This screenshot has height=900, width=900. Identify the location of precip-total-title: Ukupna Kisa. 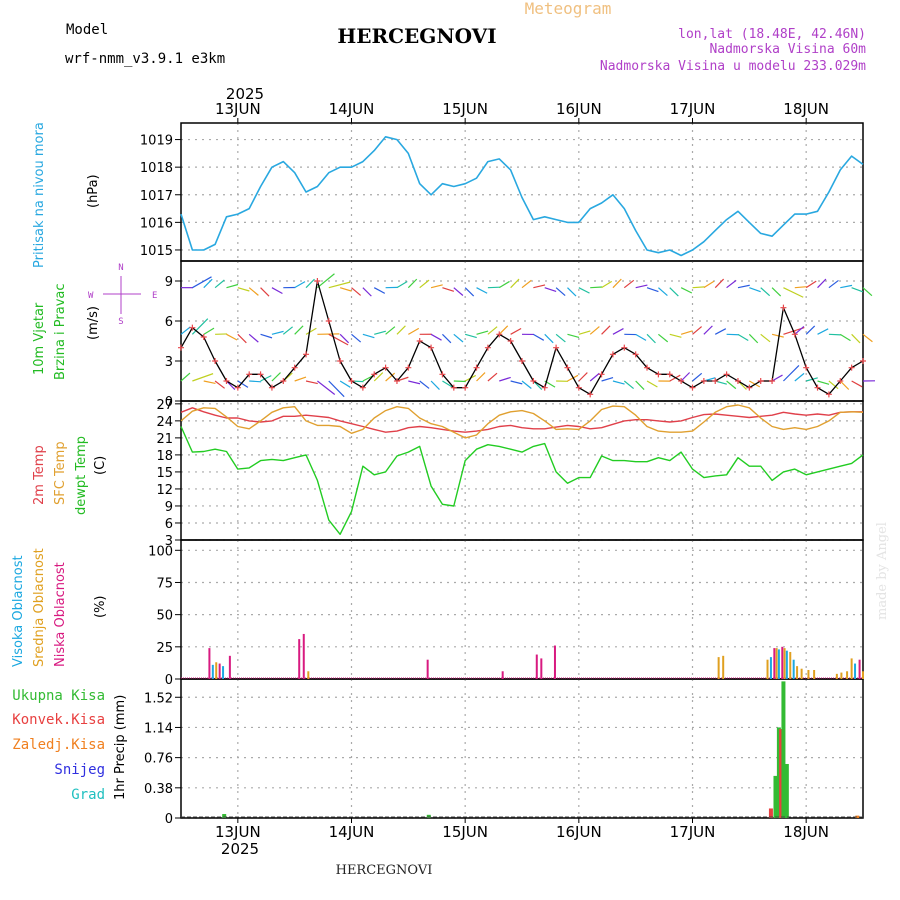
(58, 696).